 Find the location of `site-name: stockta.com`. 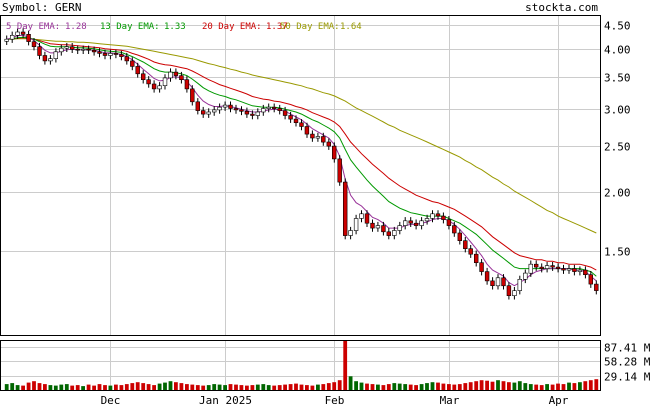

site-name: stockta.com is located at coordinates (561, 7).